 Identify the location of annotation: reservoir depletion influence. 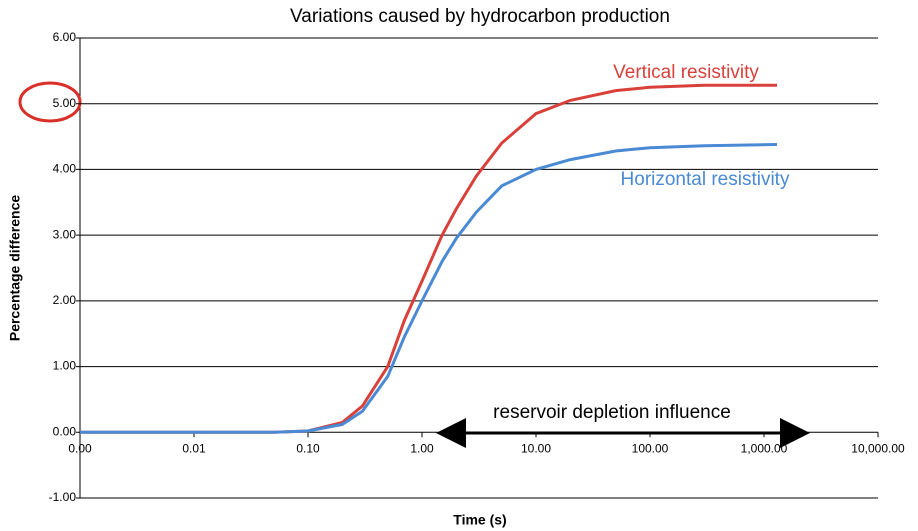
(612, 412).